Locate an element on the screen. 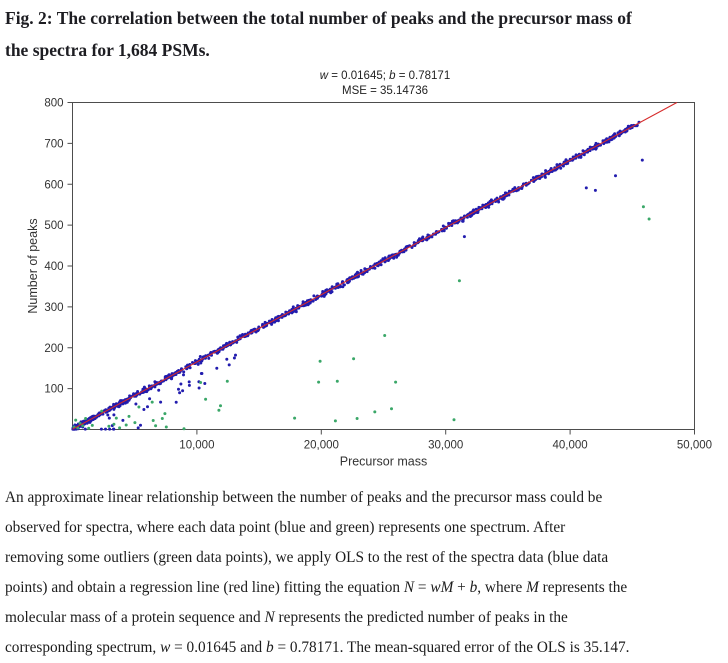  x-tick-label: 40,000 is located at coordinates (570, 446).